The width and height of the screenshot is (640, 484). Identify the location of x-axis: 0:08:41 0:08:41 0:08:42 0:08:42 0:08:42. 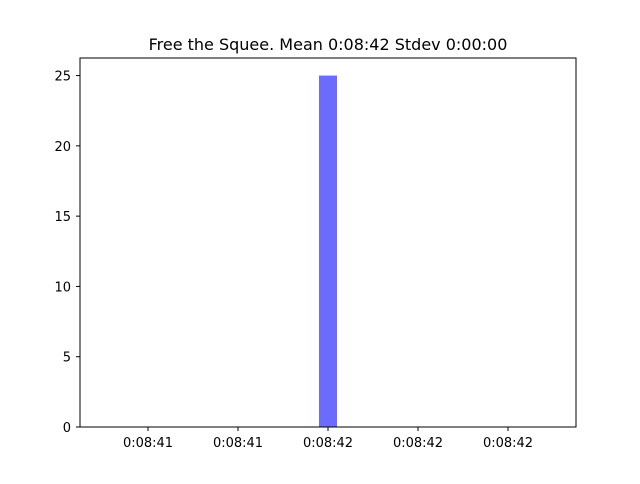
(328, 439).